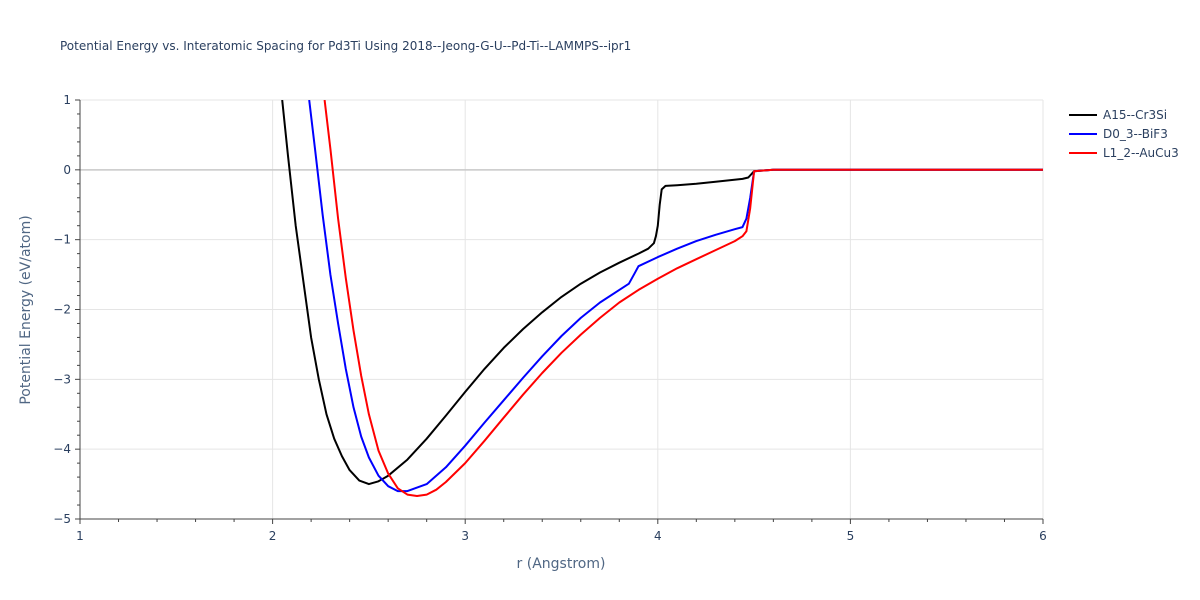 The height and width of the screenshot is (600, 1200). Describe the element at coordinates (1141, 153) in the screenshot. I see `legend-label: L1_2--AuCu3` at that location.